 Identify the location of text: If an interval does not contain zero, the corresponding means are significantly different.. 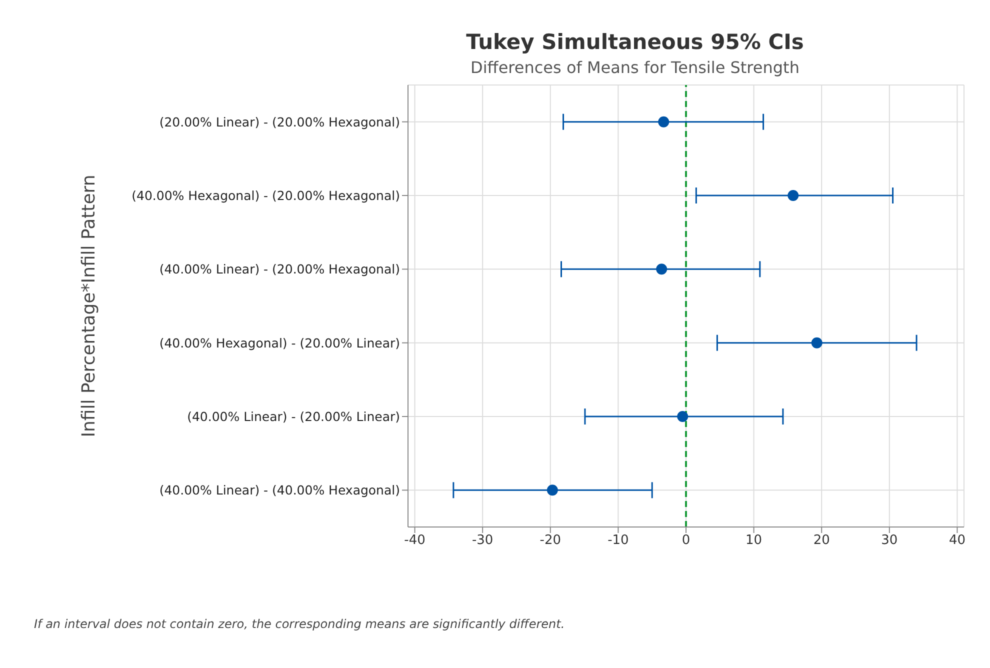
(300, 624).